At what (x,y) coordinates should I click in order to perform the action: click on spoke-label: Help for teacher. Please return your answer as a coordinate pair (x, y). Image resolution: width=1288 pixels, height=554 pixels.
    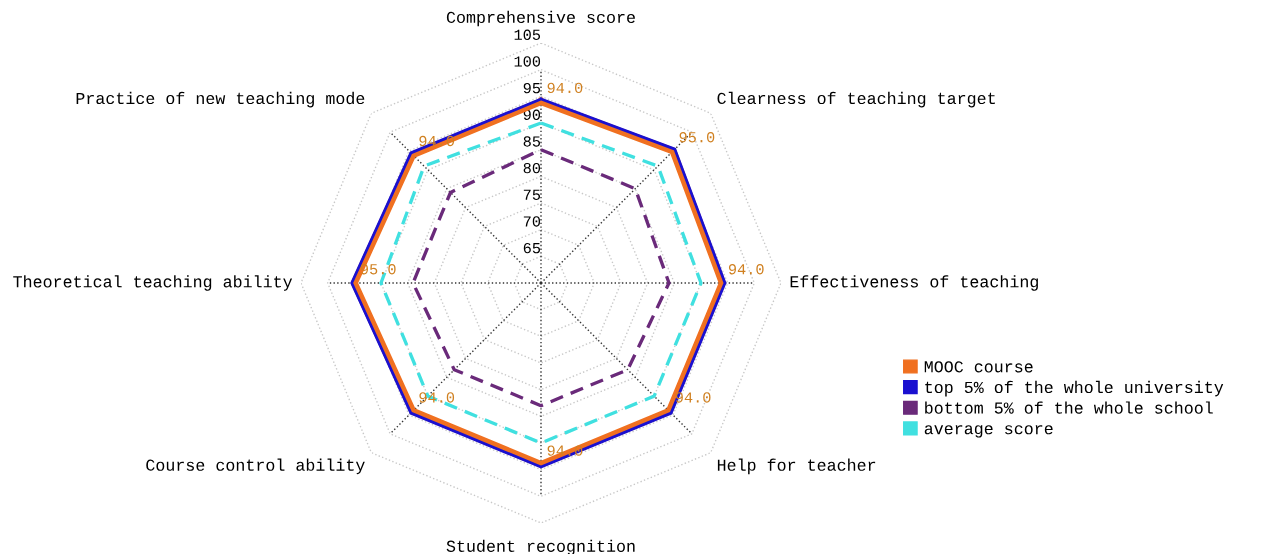
    Looking at the image, I should click on (796, 466).